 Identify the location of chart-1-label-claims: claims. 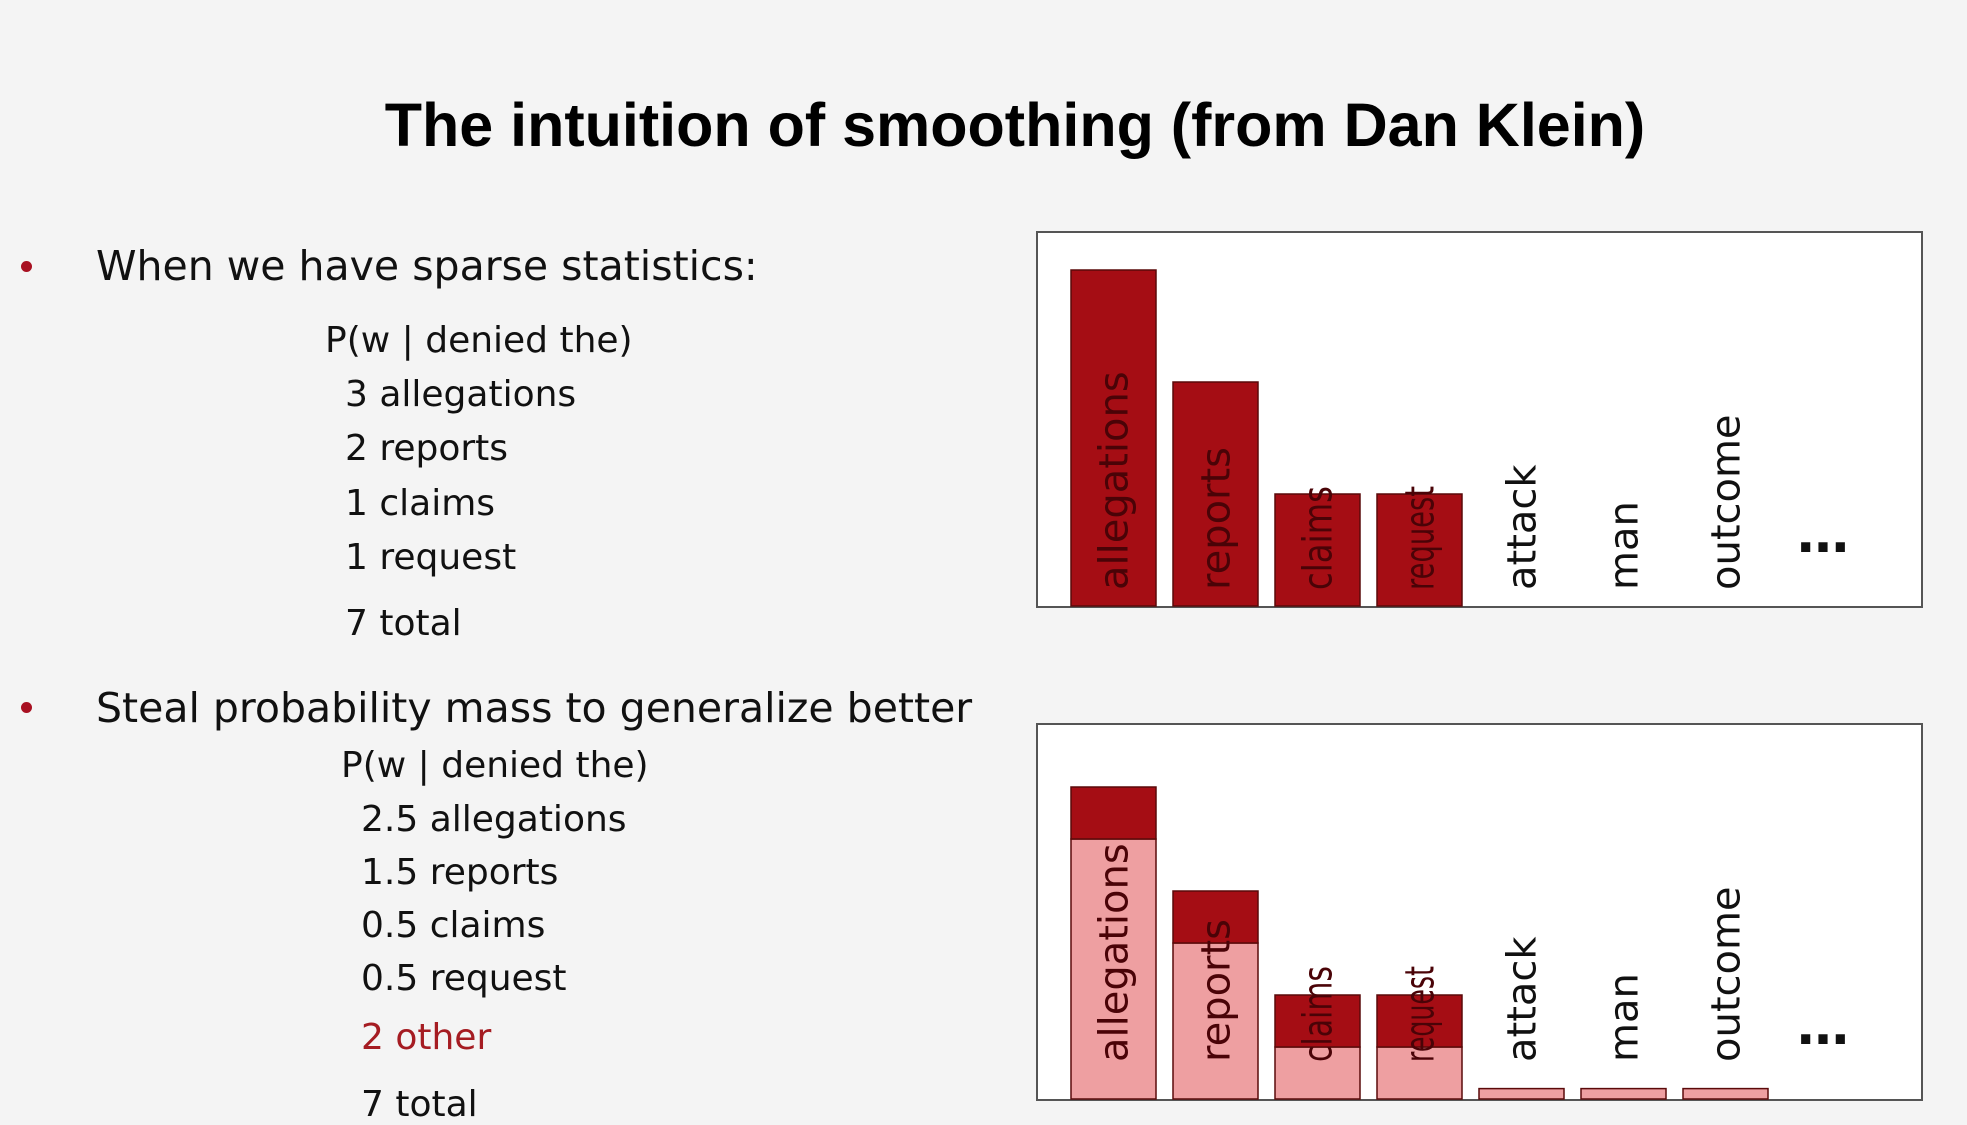
(1319, 538).